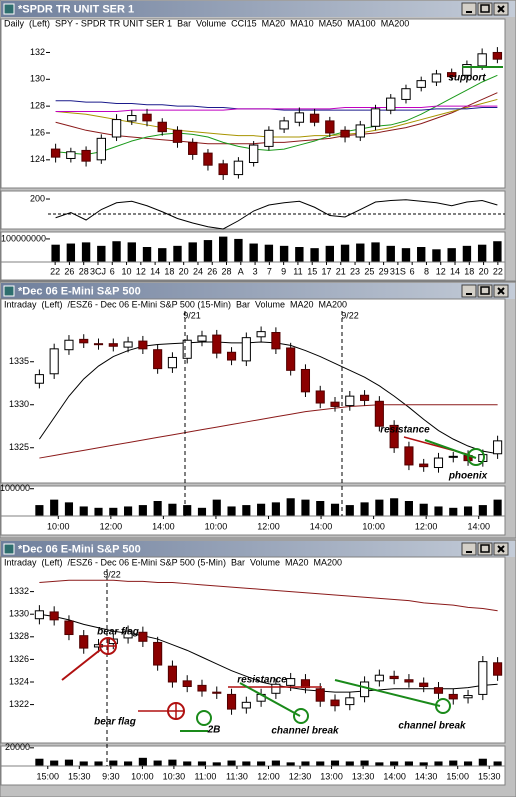  Describe the element at coordinates (469, 291) in the screenshot. I see `window-button` at that location.